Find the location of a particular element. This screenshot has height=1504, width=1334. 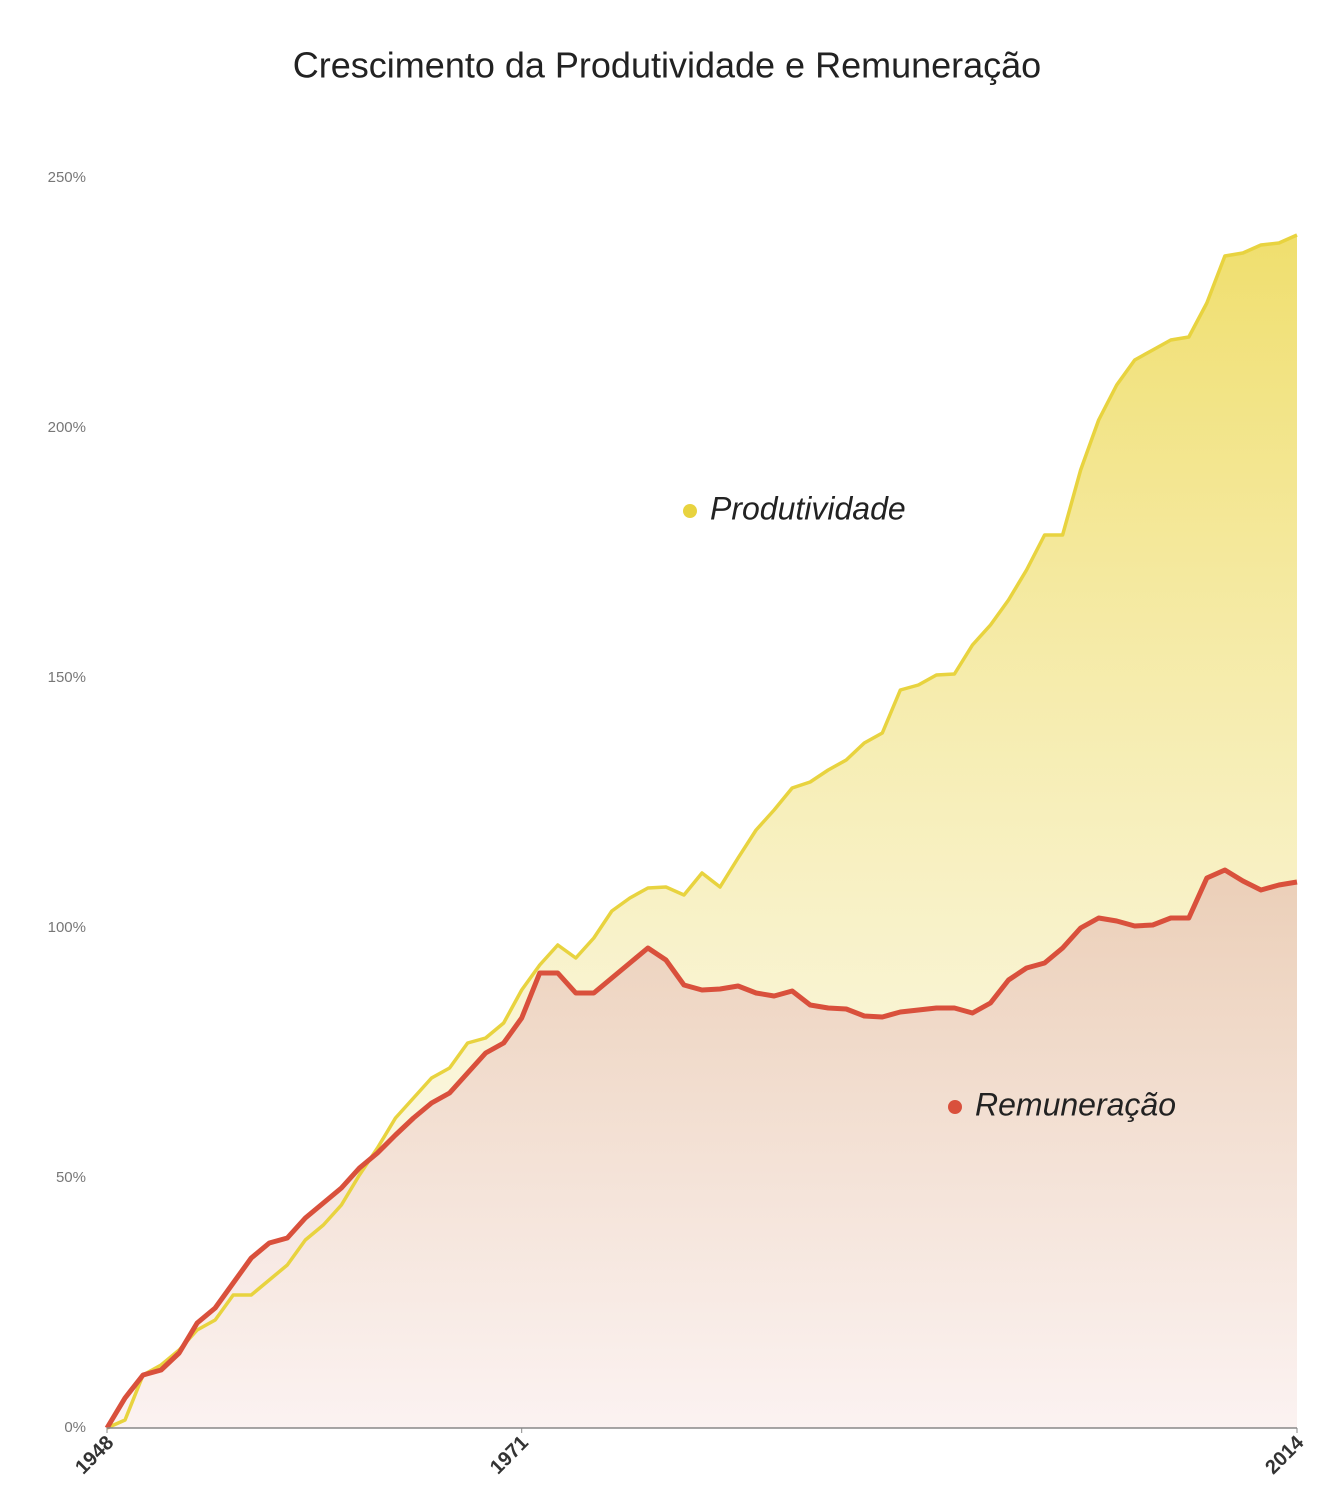

y-tick-label: 250% is located at coordinates (67, 177).